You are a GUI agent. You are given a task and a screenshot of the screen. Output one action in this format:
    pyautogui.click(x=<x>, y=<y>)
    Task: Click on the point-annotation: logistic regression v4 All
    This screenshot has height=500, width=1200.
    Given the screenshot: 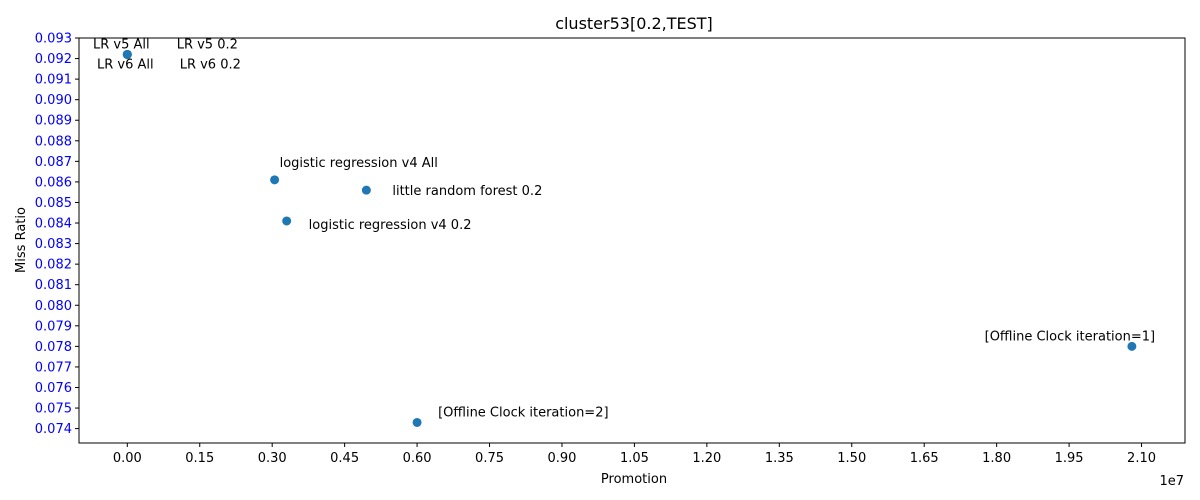 What is the action you would take?
    pyautogui.click(x=359, y=163)
    